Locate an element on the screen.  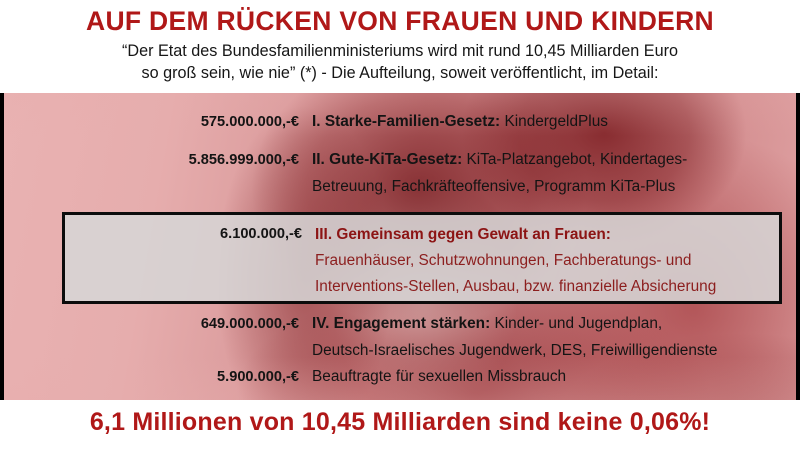
budget-title-iv: IV. Engagement stärken: is located at coordinates (401, 323).